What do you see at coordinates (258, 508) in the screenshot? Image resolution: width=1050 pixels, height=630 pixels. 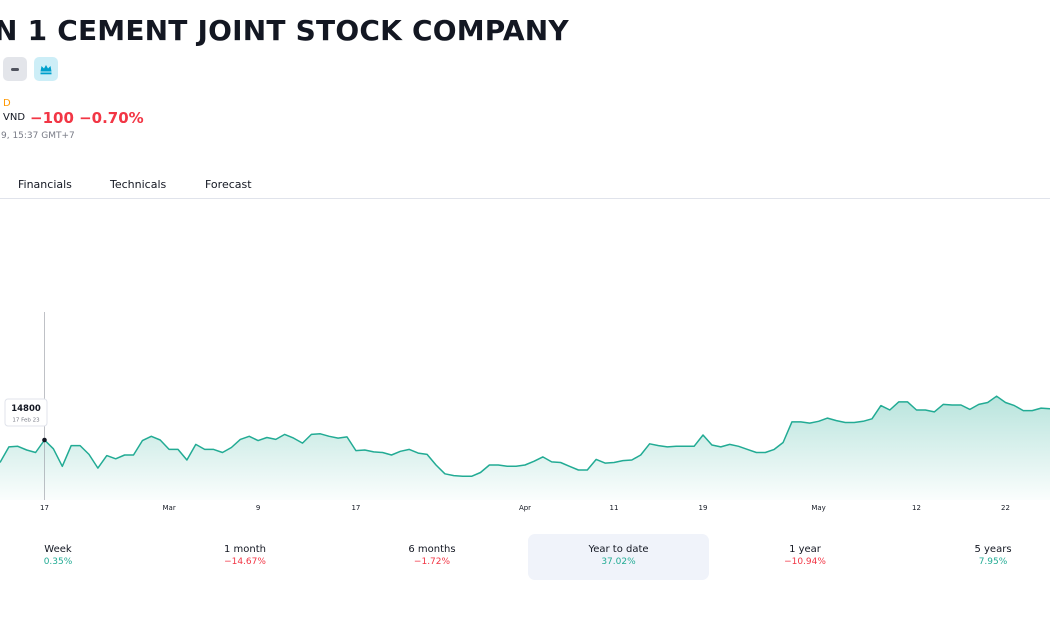 I see `x-tick-label: 9` at bounding box center [258, 508].